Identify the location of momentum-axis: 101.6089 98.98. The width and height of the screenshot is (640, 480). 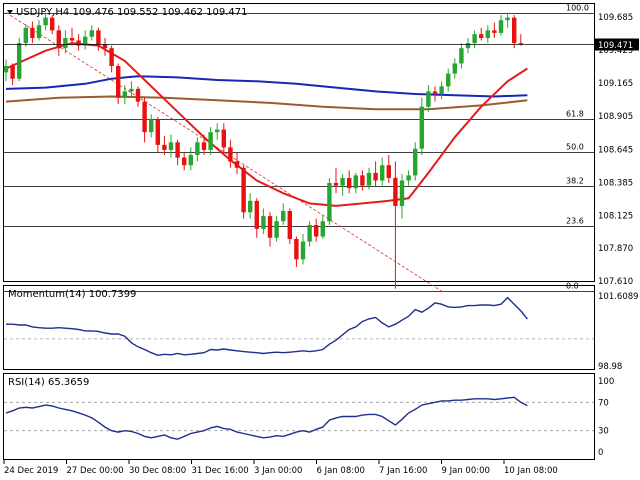
(618, 332).